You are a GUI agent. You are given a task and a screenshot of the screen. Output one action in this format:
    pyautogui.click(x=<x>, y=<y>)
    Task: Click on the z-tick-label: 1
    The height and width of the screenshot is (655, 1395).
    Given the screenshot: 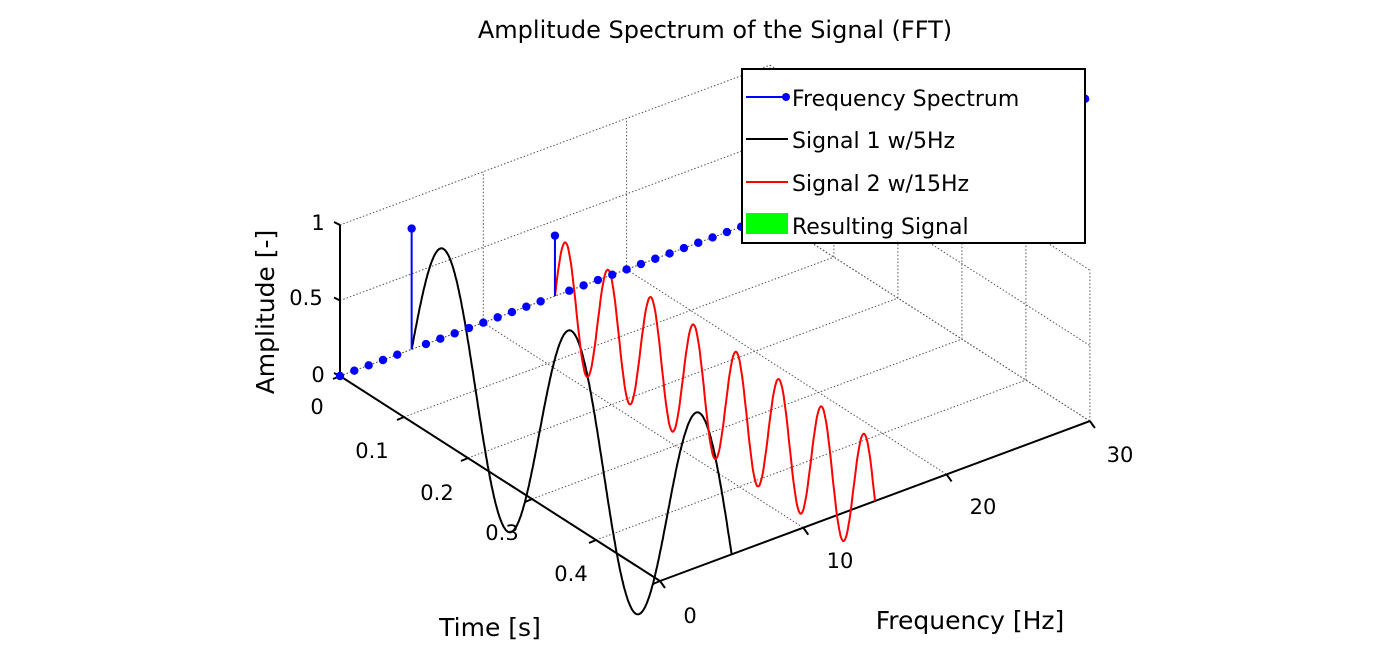 What is the action you would take?
    pyautogui.click(x=317, y=223)
    